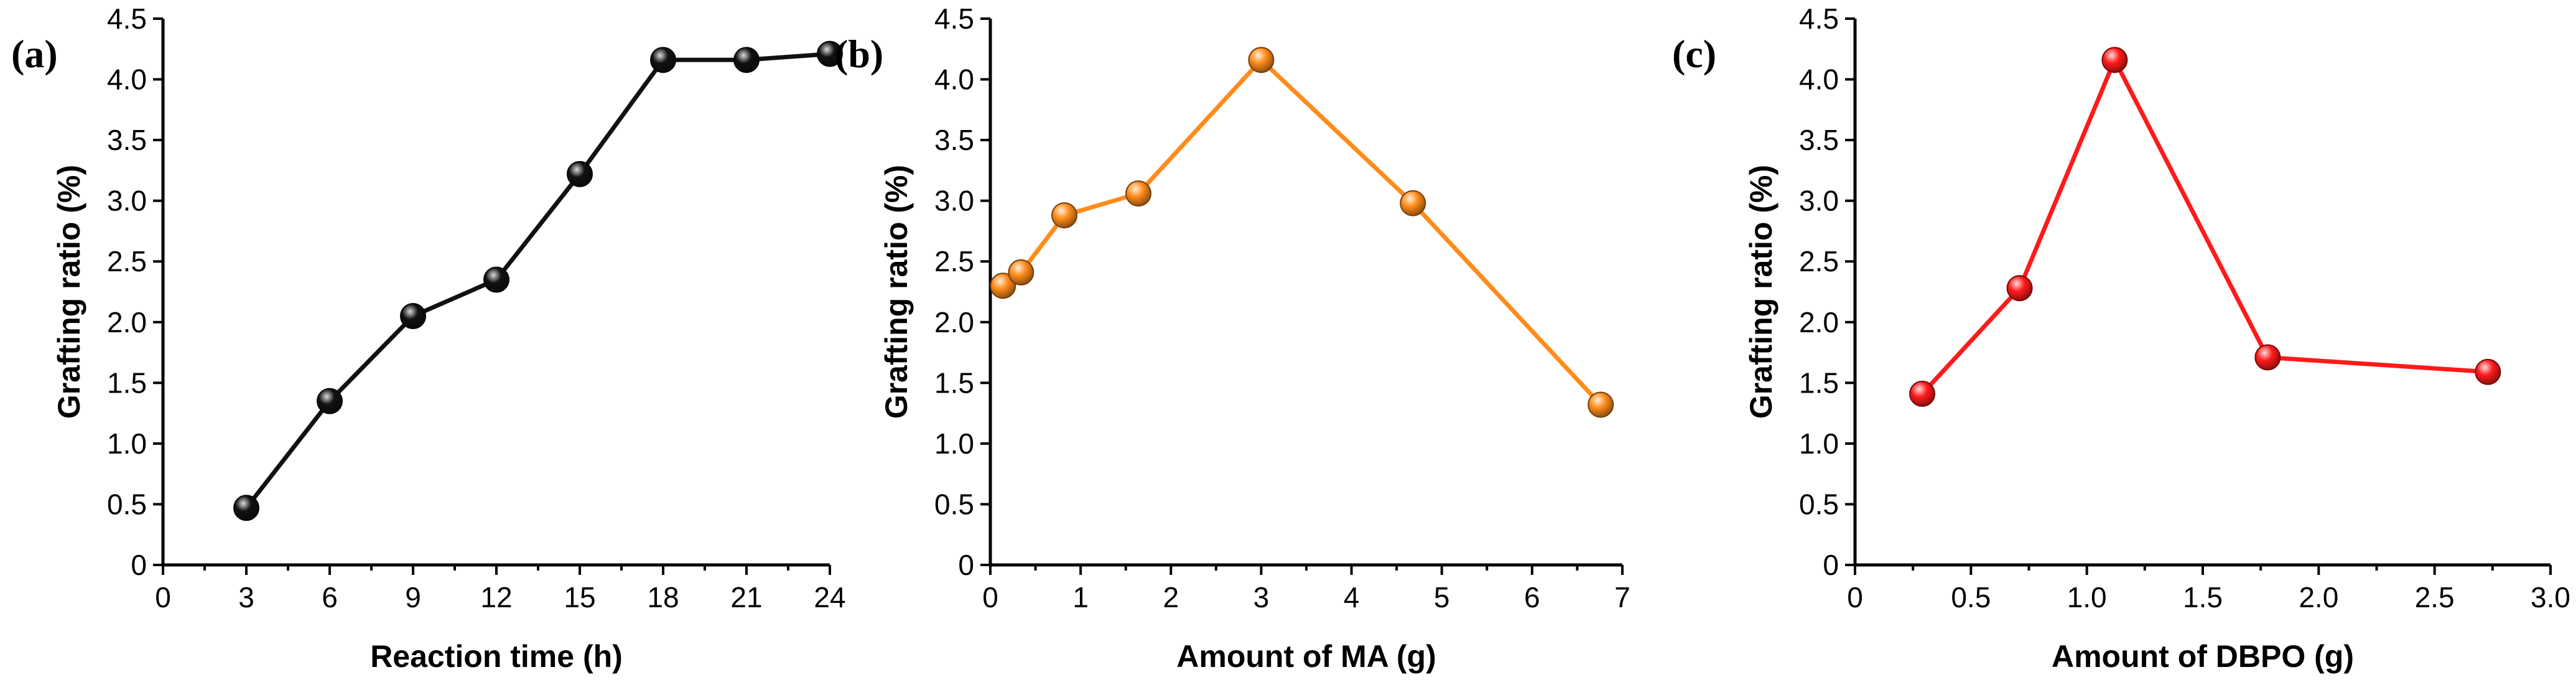  What do you see at coordinates (1442, 597) in the screenshot?
I see `x-tick-label: 5` at bounding box center [1442, 597].